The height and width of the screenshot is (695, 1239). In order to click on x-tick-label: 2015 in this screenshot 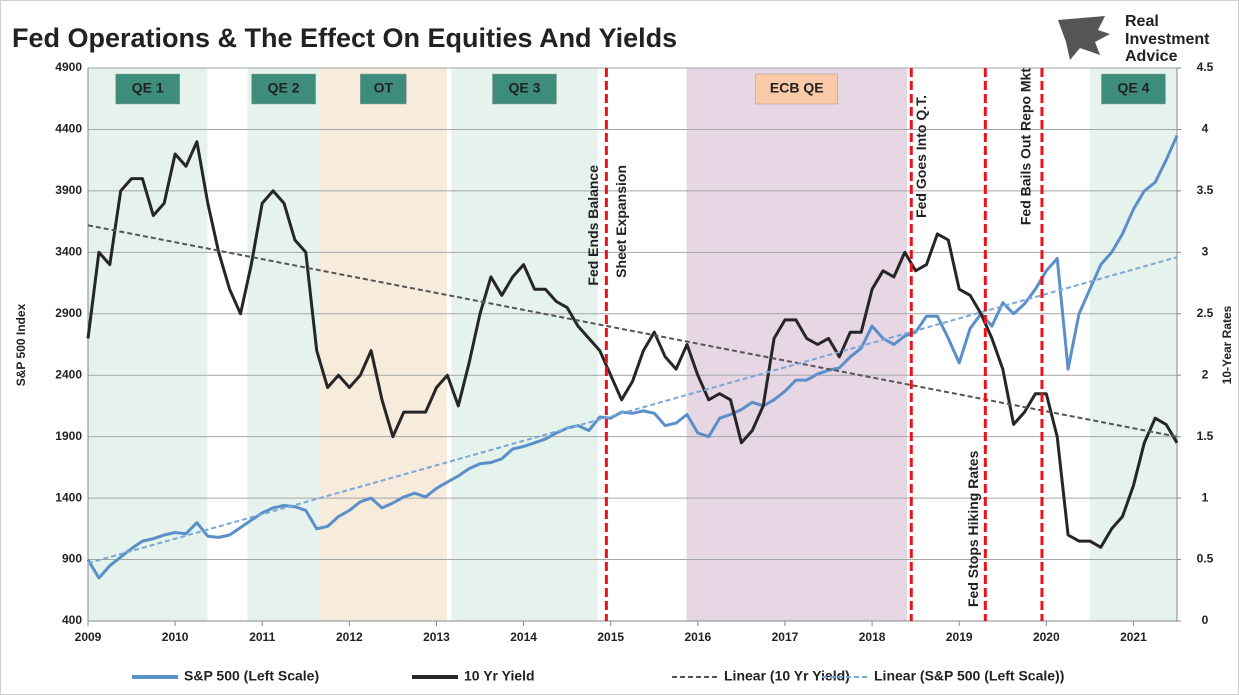, I will do `click(610, 637)`.